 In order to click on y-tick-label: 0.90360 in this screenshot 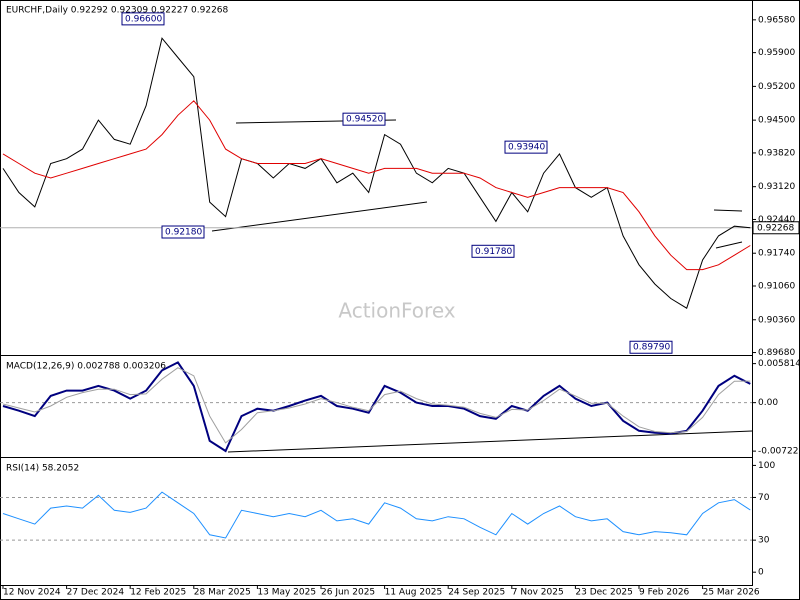, I will do `click(776, 320)`.